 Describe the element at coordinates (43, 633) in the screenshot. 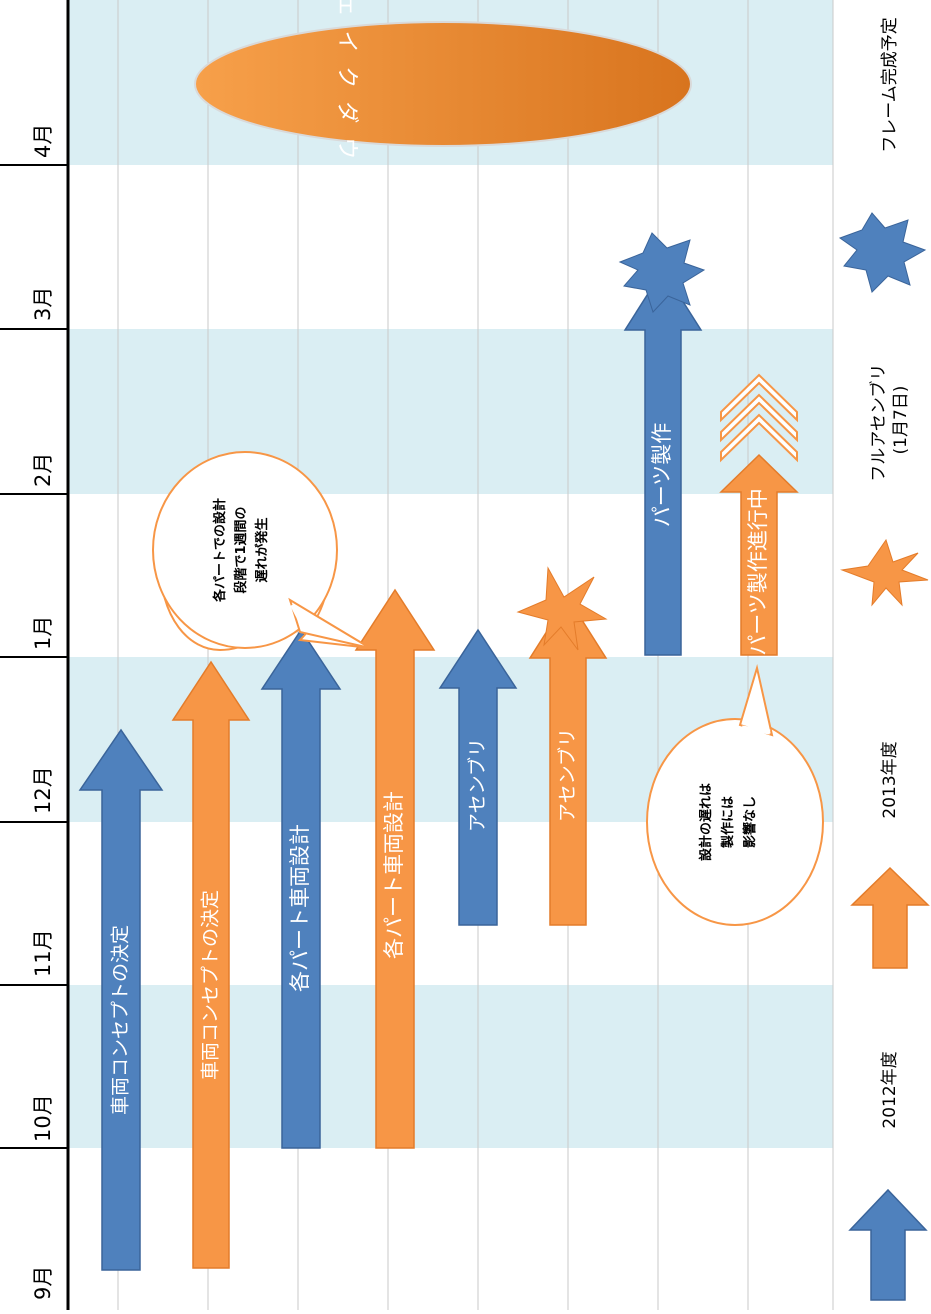

I see `month-label: 1月` at that location.